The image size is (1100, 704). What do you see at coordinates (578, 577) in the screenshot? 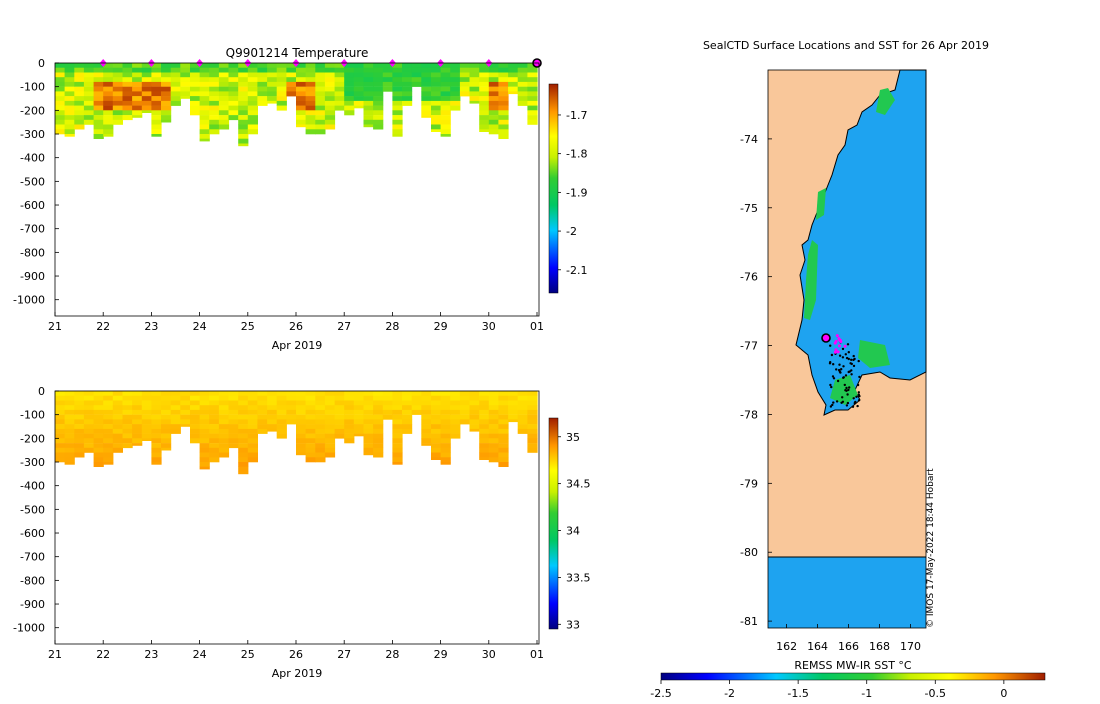
I see `colorbar-tick-label: 33.5` at bounding box center [578, 577].